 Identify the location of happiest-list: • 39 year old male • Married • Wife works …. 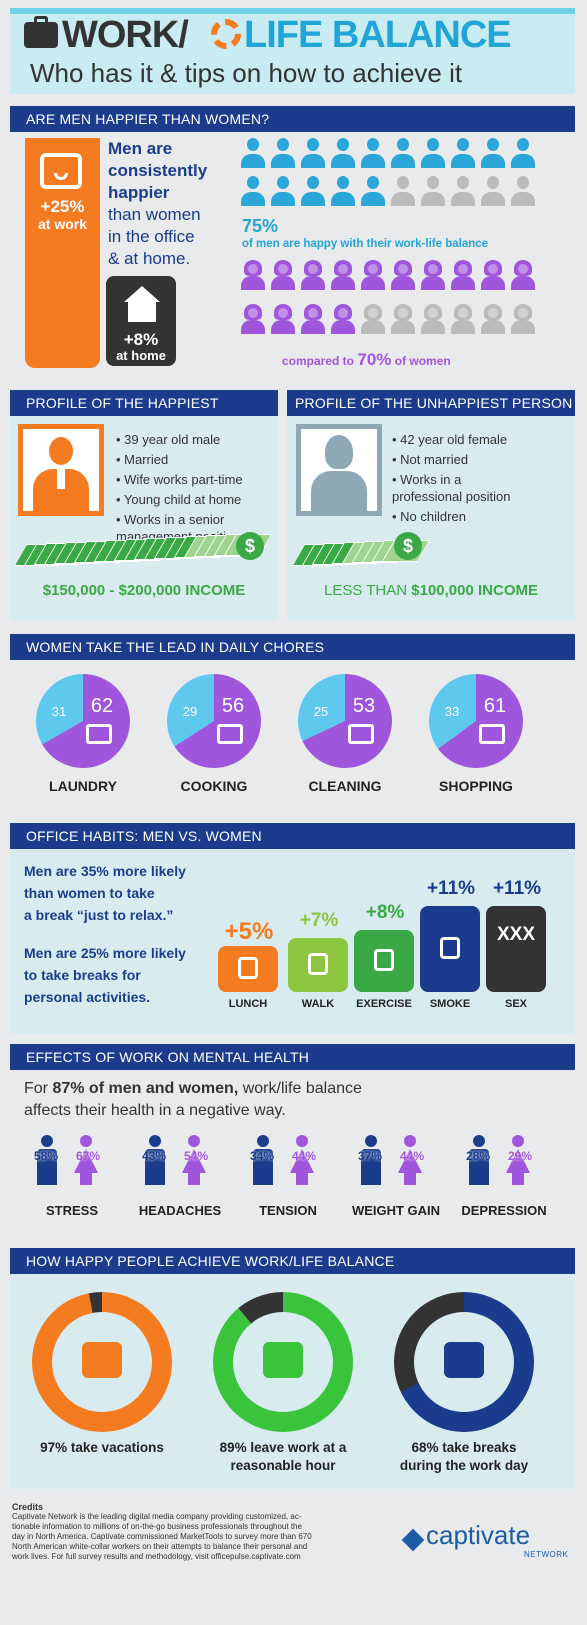
(179, 486).